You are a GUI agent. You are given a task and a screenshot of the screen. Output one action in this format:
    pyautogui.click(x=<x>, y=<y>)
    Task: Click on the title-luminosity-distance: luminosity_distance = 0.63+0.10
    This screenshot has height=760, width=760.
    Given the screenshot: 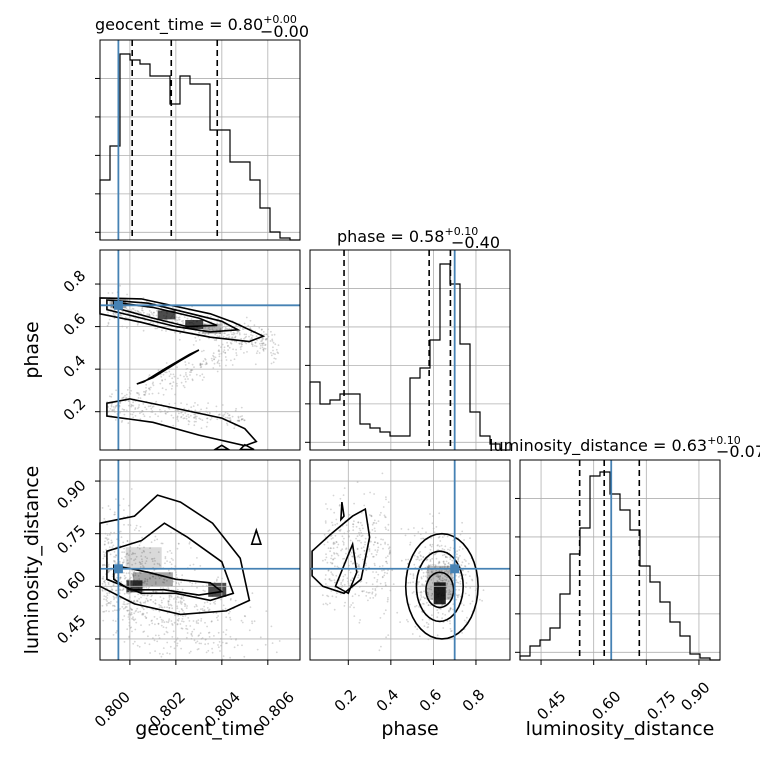 What is the action you would take?
    pyautogui.click(x=615, y=445)
    